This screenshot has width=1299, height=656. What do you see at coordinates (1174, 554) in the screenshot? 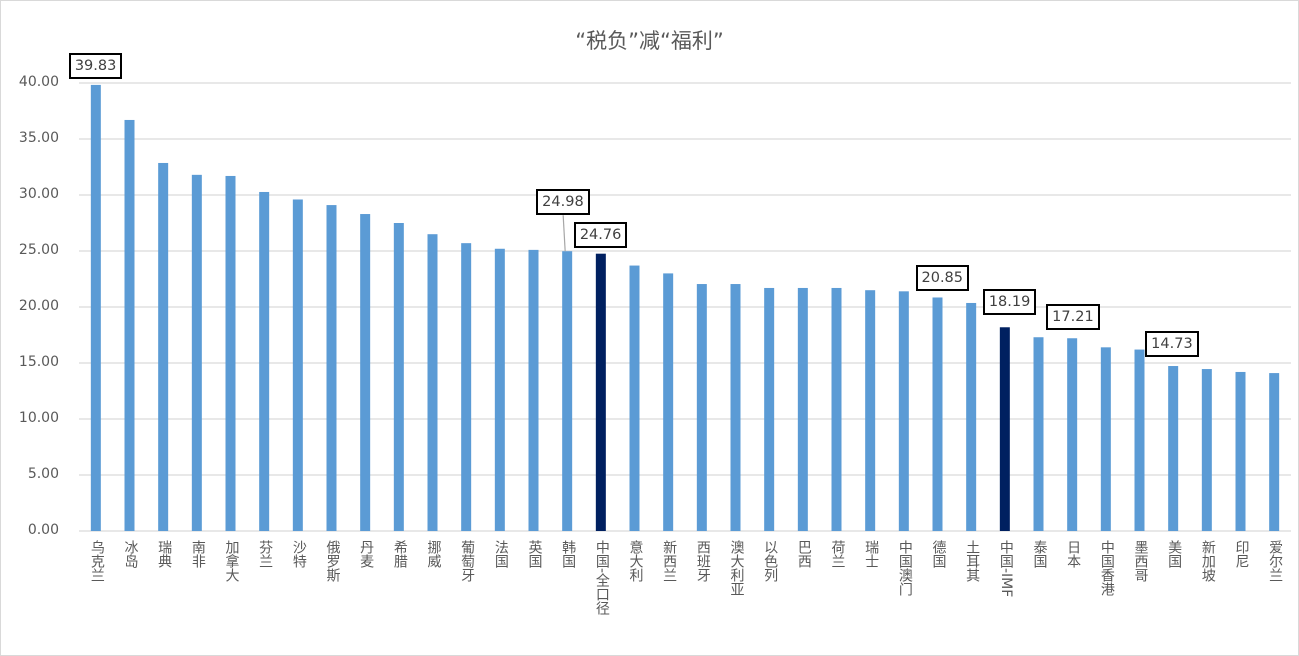
I see `x-tick-label: 美国` at bounding box center [1174, 554].